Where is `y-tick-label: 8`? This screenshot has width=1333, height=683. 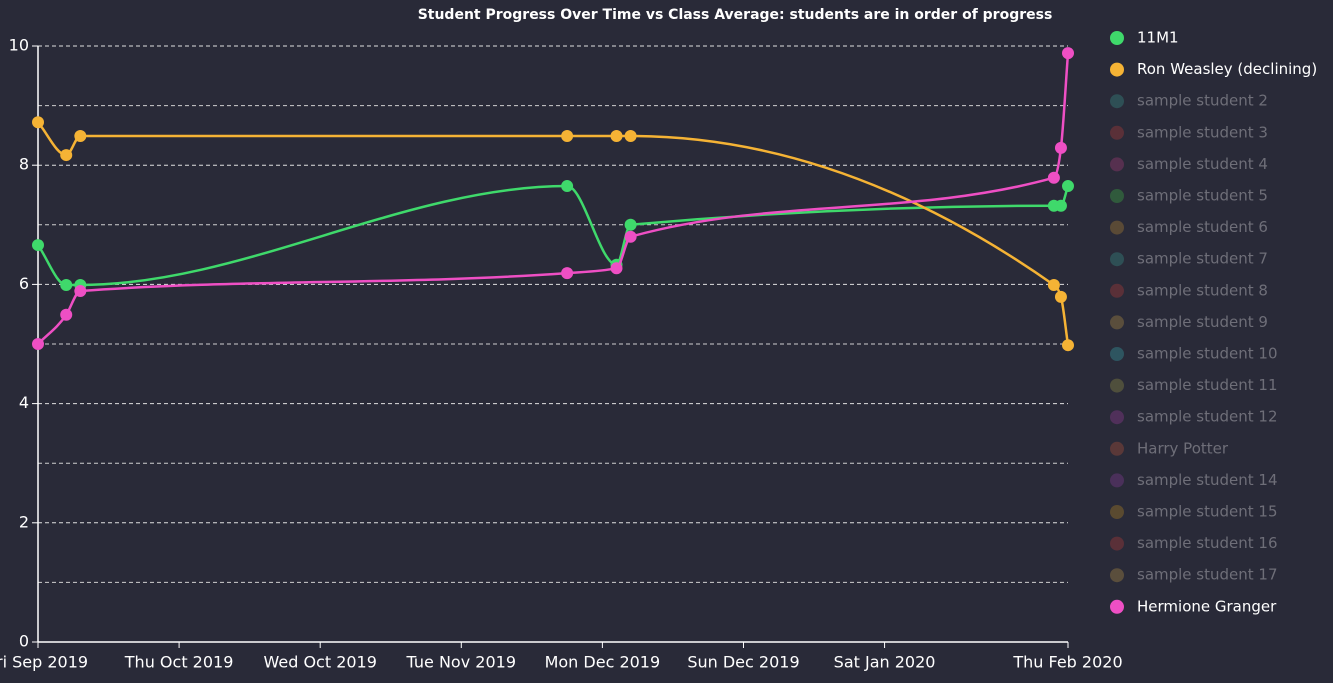
y-tick-label: 8 is located at coordinates (24, 164).